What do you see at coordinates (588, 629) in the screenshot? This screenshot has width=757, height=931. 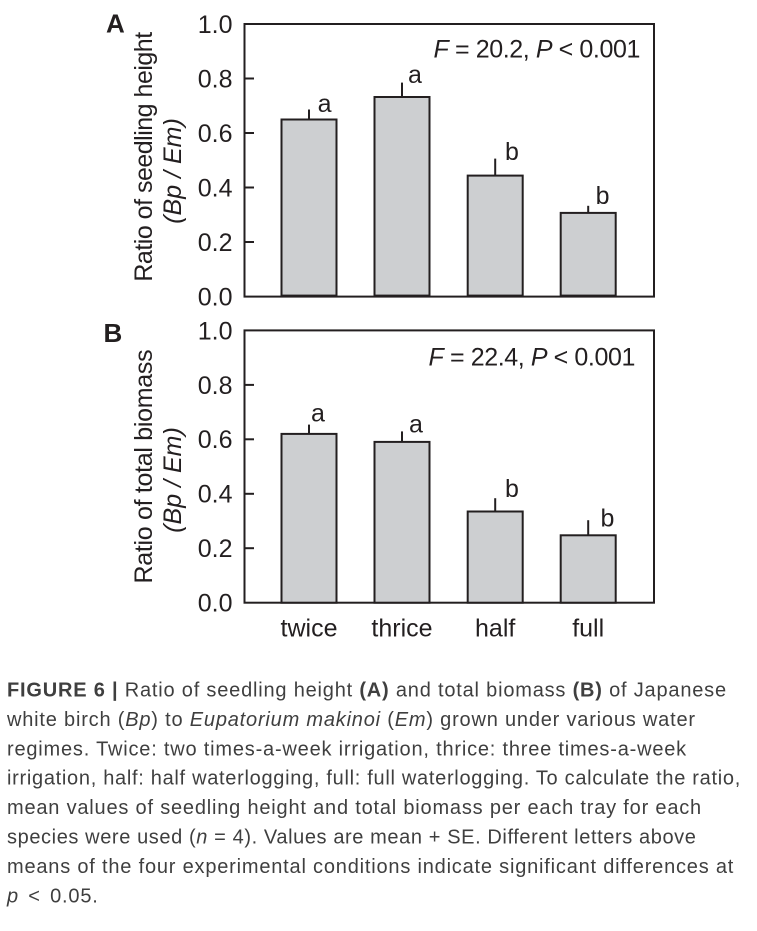 I see `svg-text: full` at bounding box center [588, 629].